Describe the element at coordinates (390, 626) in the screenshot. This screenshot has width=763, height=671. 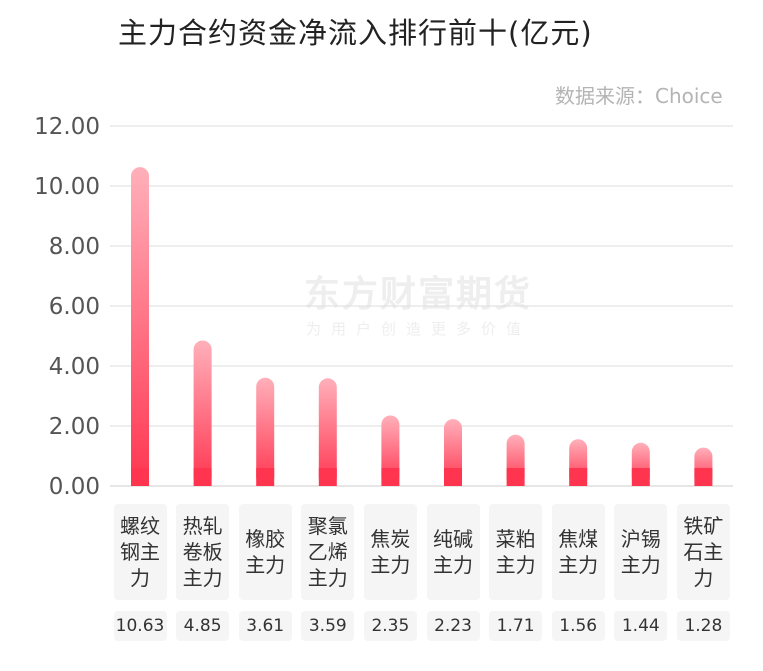
I see `value-label: 2.35` at that location.